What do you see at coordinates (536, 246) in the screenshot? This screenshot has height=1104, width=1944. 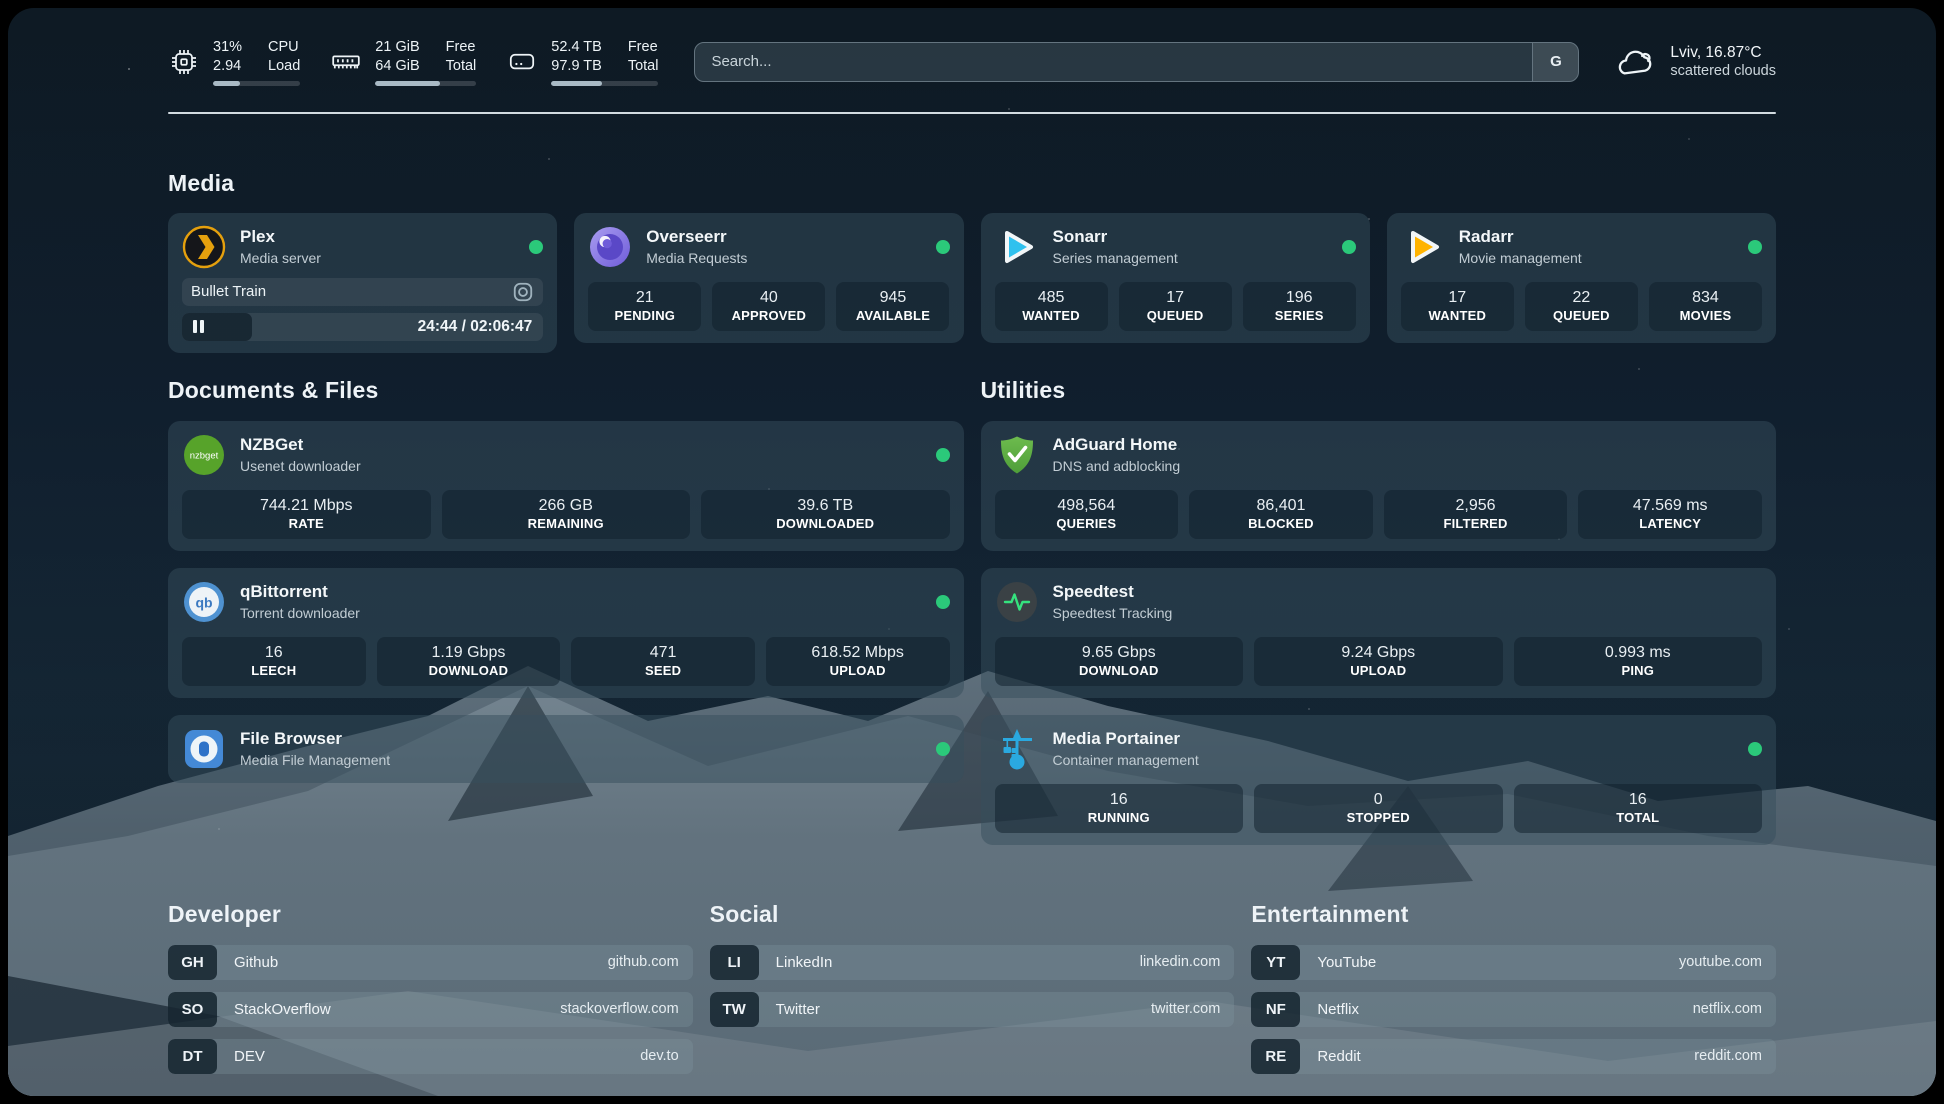 I see `plex-status-dot` at bounding box center [536, 246].